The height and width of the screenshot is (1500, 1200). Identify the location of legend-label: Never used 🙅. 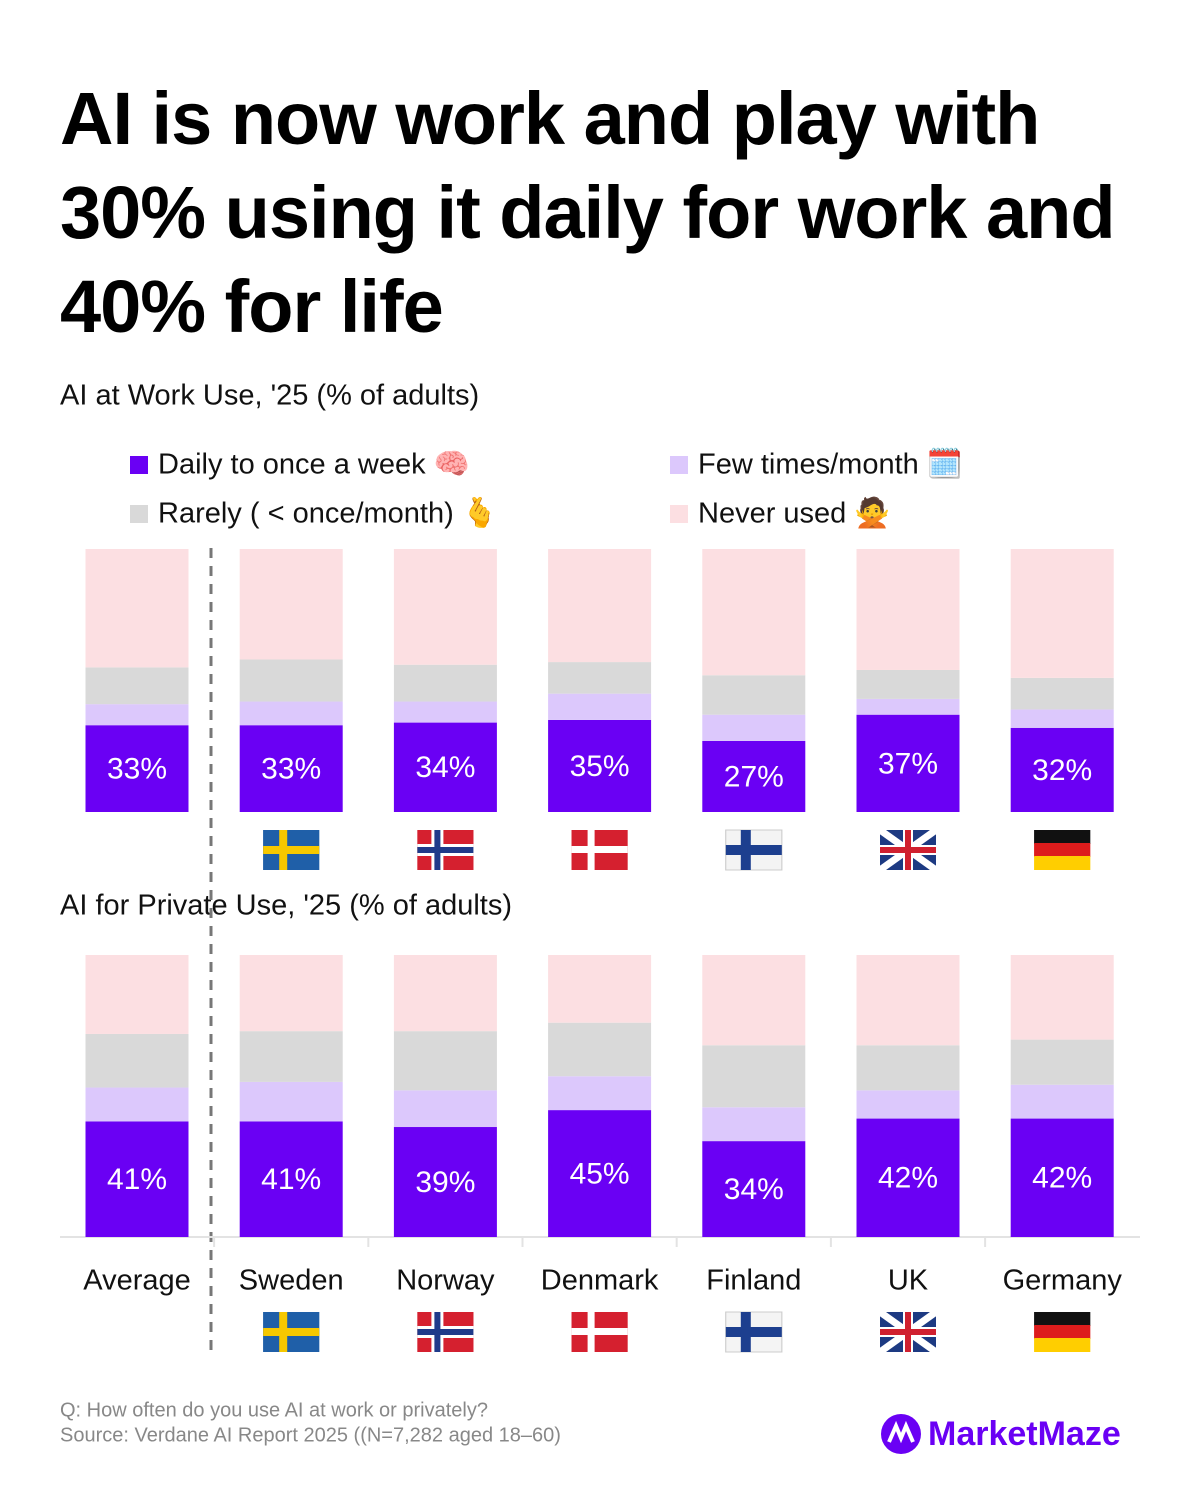
(794, 512).